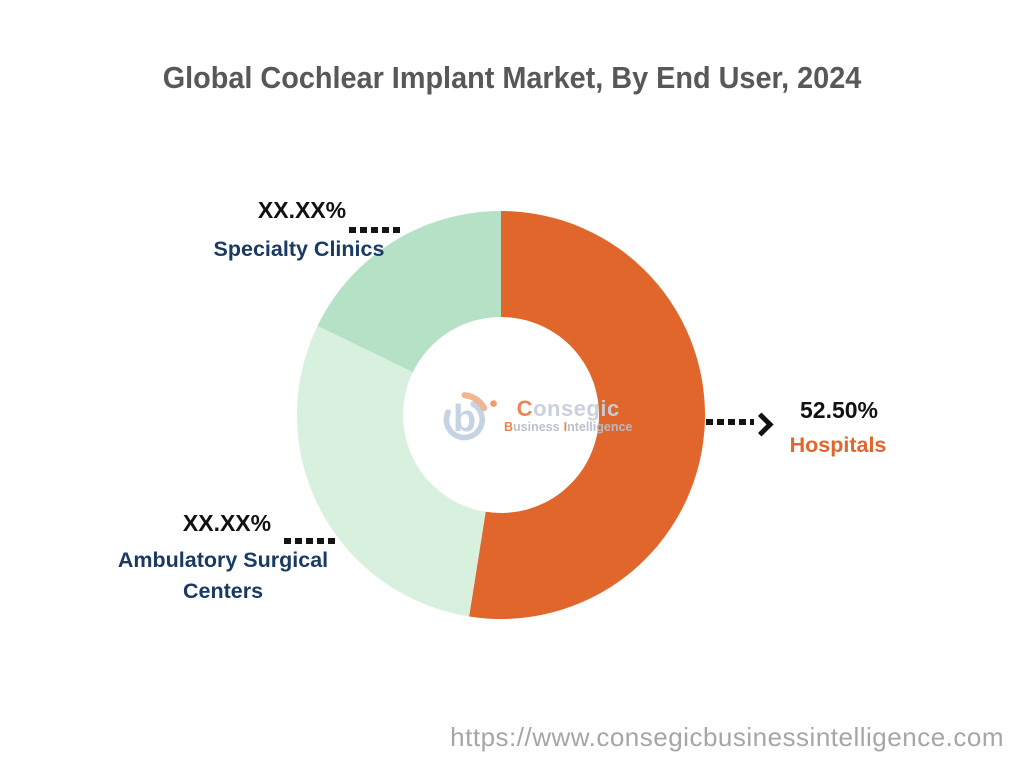 The width and height of the screenshot is (1024, 768). Describe the element at coordinates (509, 427) in the screenshot. I see `brand-tagline-word1-initial: B` at that location.